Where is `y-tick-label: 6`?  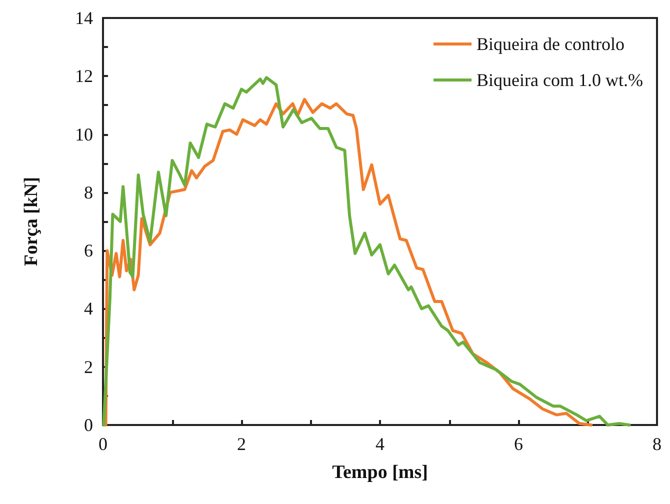 y-tick-label: 6 is located at coordinates (88, 250).